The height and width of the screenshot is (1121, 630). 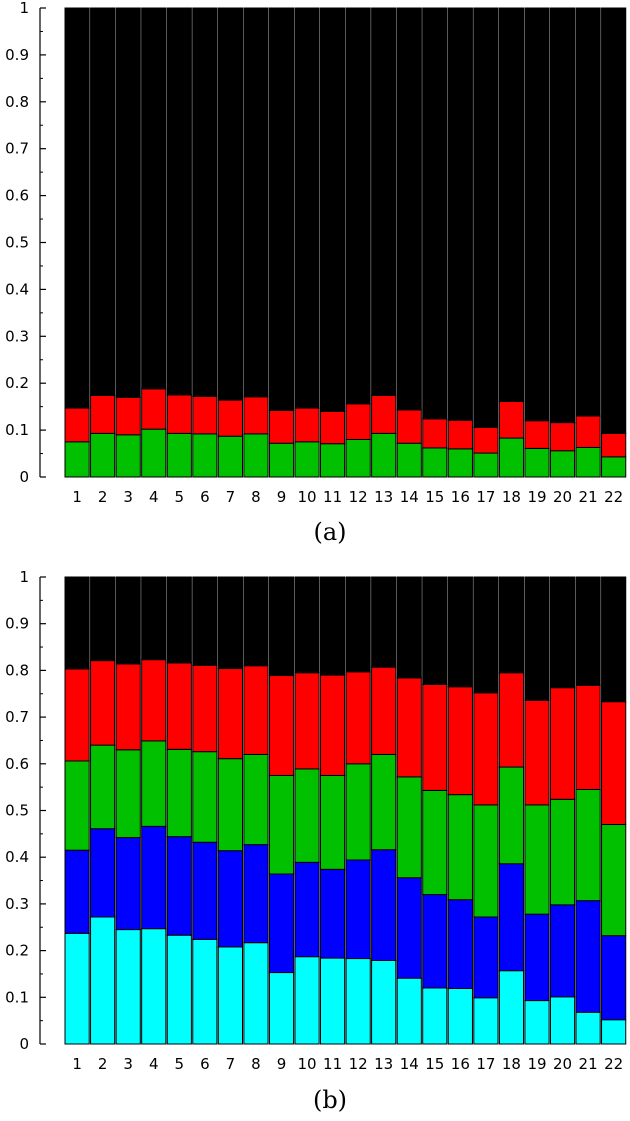 What do you see at coordinates (282, 1064) in the screenshot?
I see `x-tick-label: 9` at bounding box center [282, 1064].